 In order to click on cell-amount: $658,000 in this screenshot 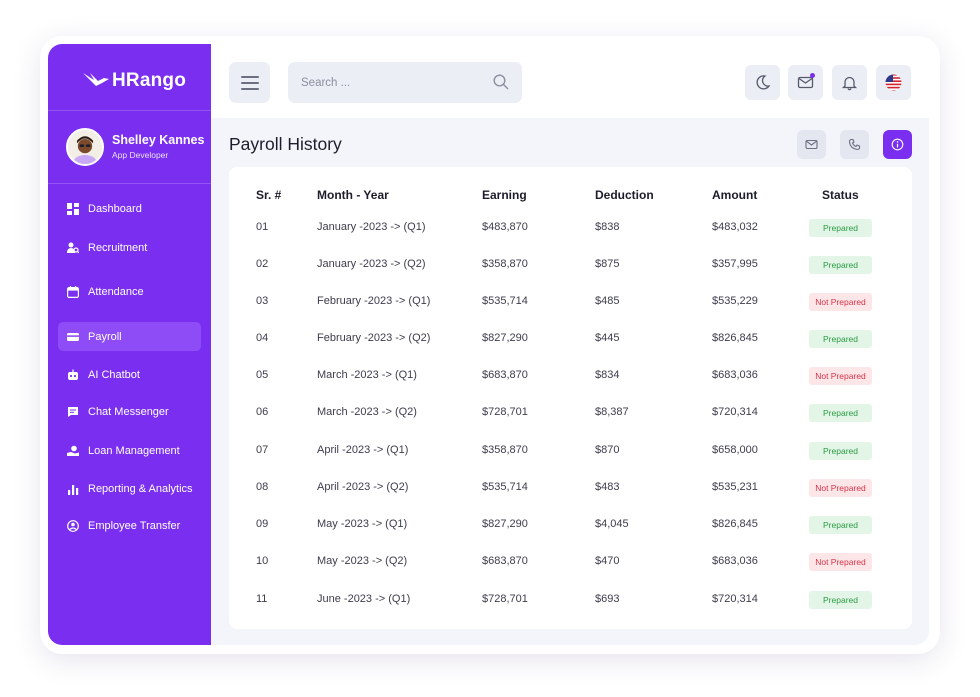, I will do `click(735, 450)`.